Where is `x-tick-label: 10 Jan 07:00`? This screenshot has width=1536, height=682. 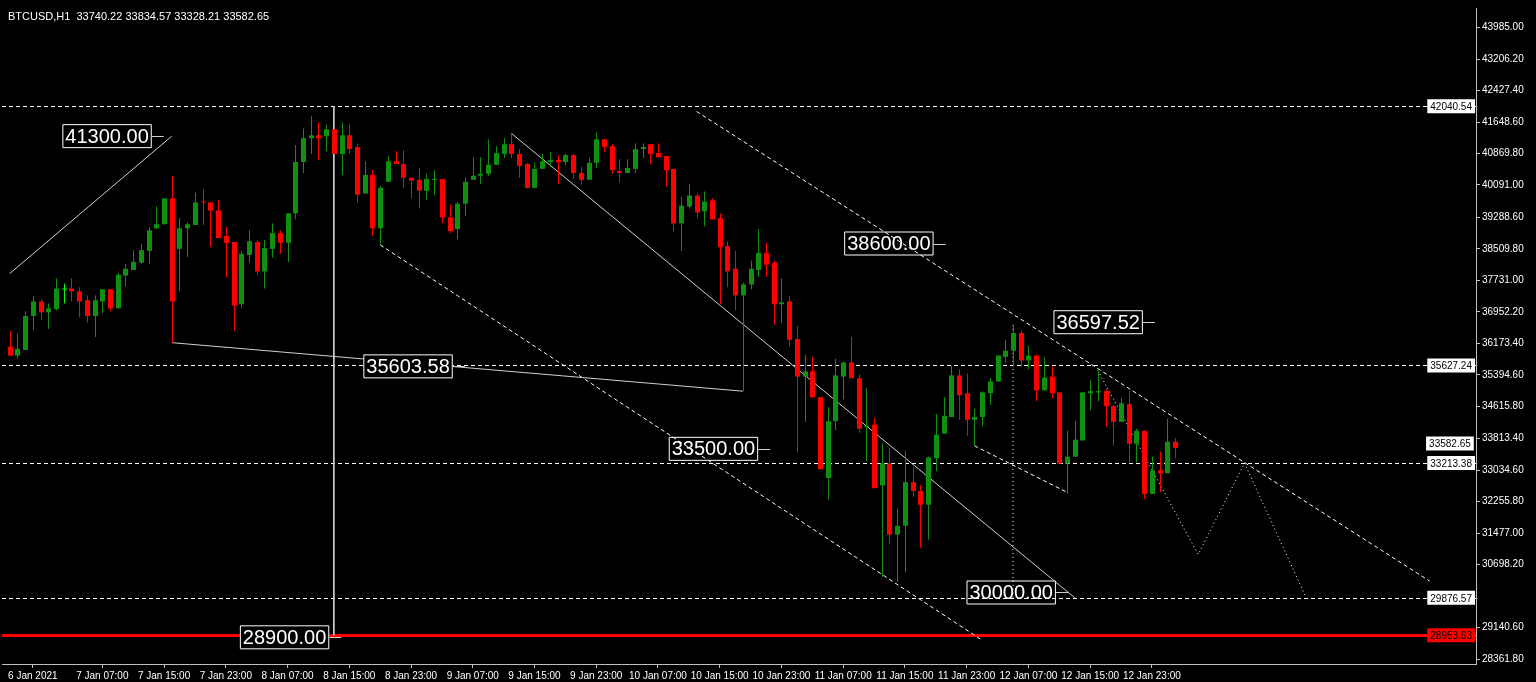
x-tick-label: 10 Jan 07:00 is located at coordinates (658, 675).